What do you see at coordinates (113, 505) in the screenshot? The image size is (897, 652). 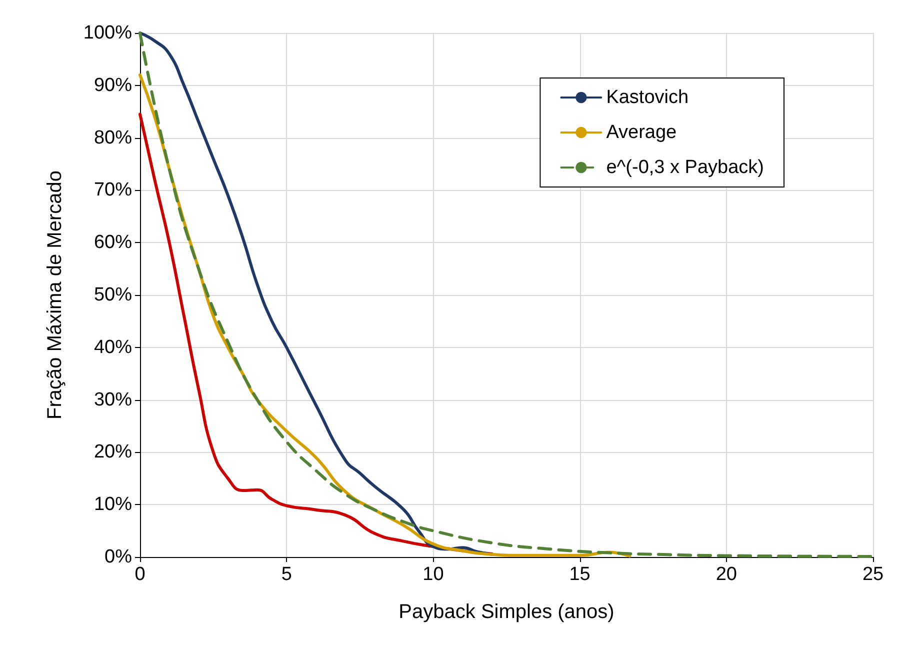 I see `y-tick-label: 10%` at bounding box center [113, 505].